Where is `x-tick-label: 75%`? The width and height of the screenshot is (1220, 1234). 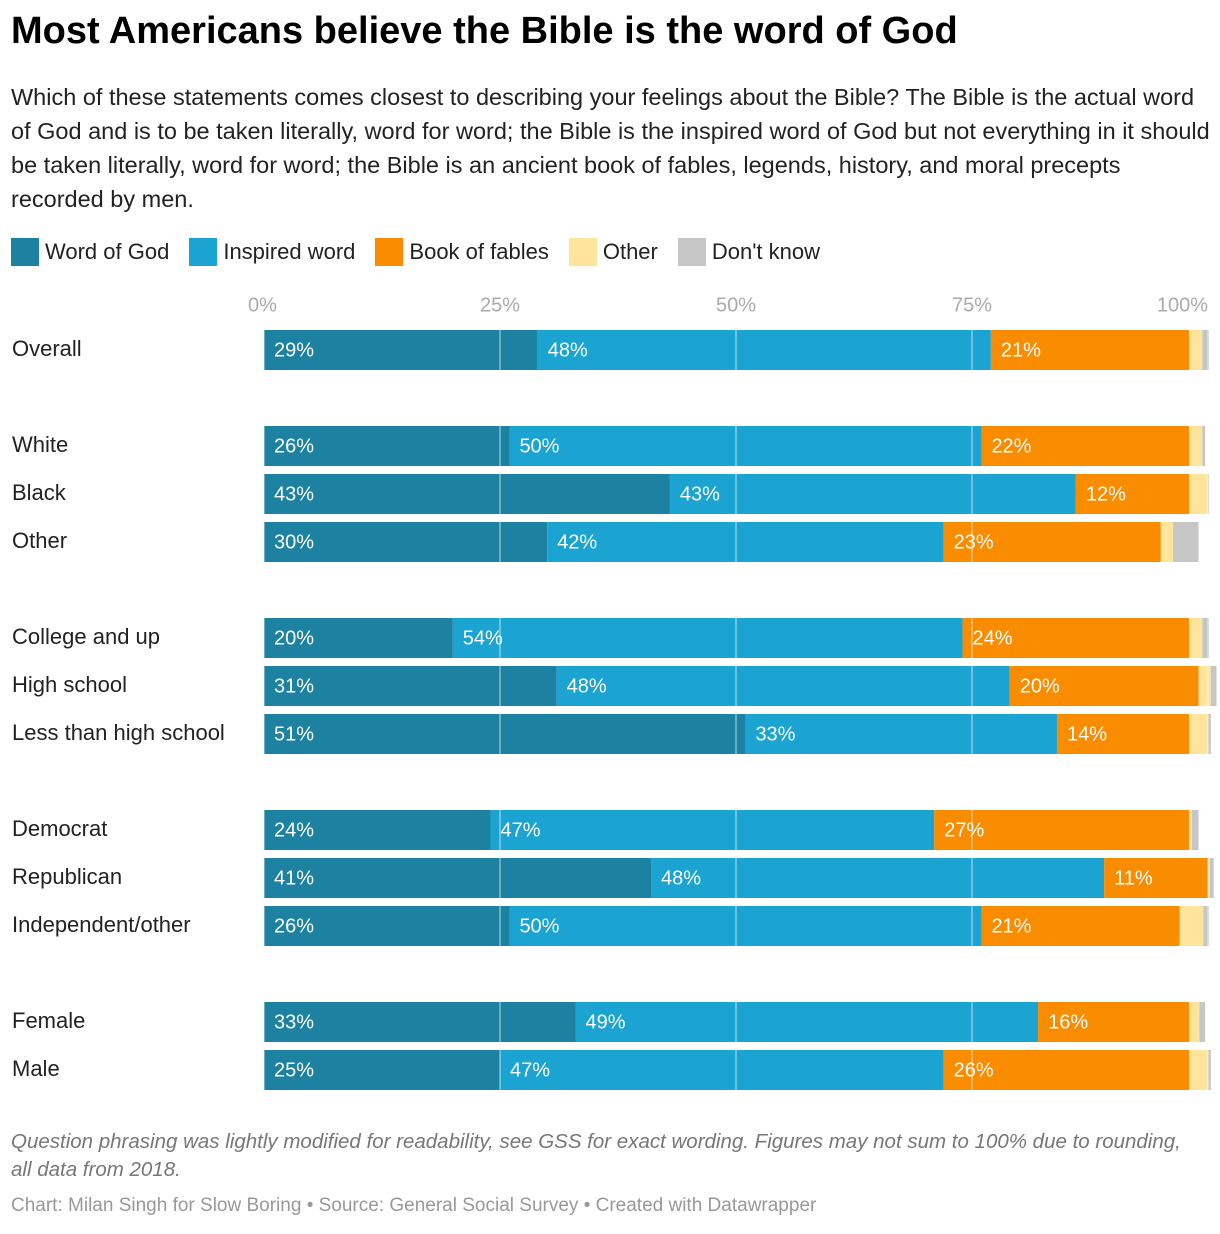
x-tick-label: 75% is located at coordinates (972, 305).